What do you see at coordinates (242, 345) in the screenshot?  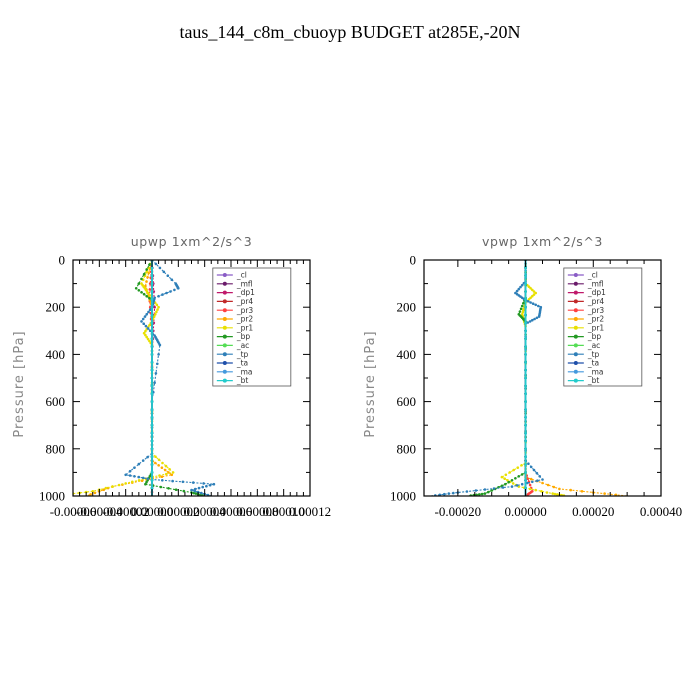 I see `legend-label: _ac` at bounding box center [242, 345].